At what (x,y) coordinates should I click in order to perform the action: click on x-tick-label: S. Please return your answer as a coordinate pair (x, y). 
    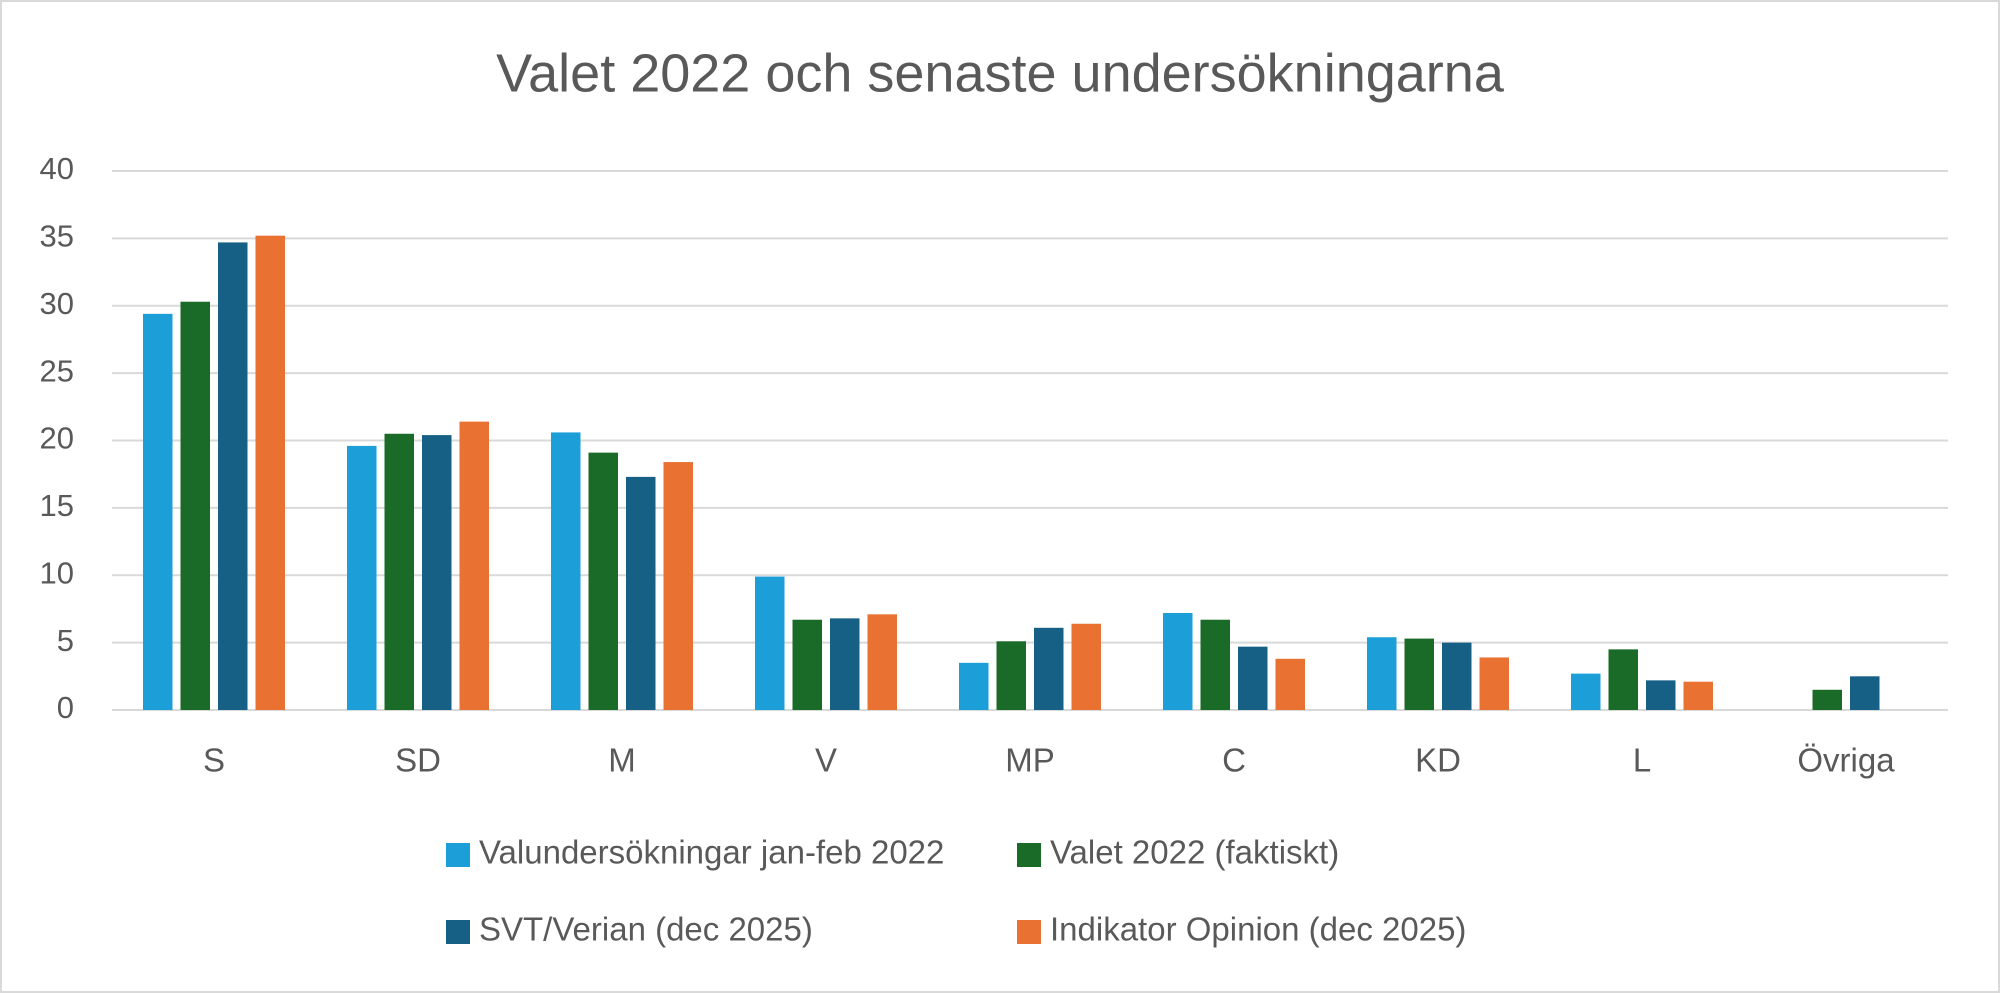
    Looking at the image, I should click on (214, 760).